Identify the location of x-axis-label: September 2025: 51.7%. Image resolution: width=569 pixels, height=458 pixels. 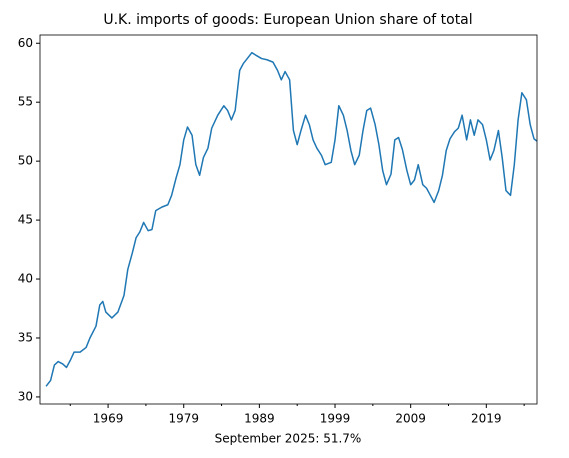
(288, 439).